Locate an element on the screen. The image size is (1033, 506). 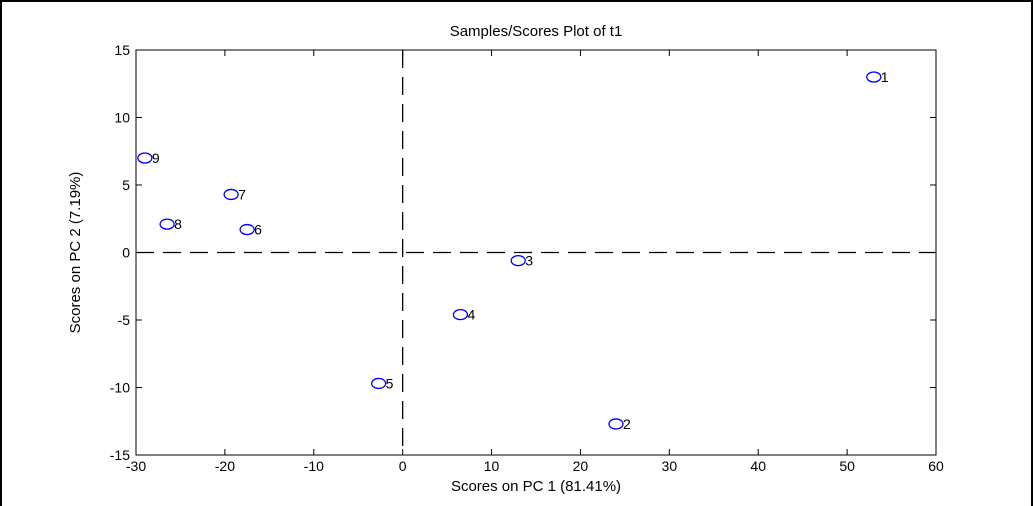
data-point-label: 5 is located at coordinates (390, 383).